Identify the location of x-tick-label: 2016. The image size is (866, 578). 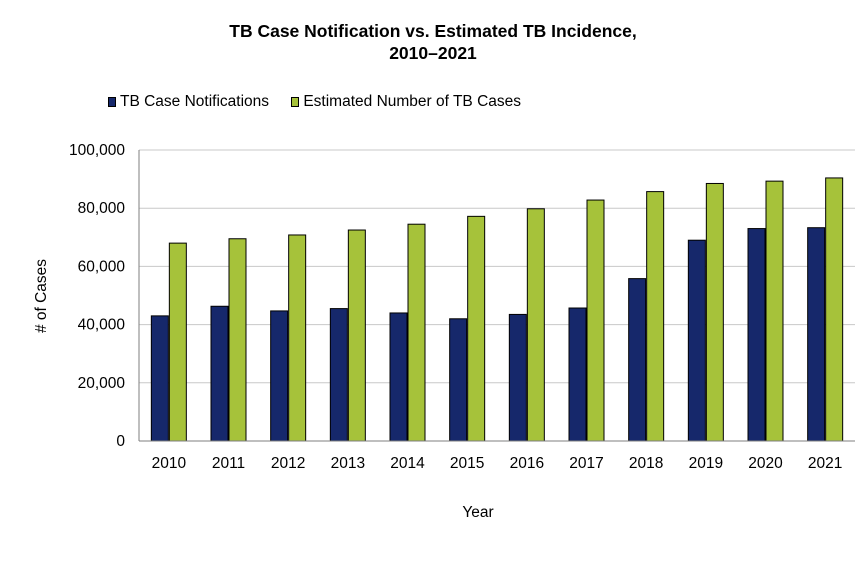
(527, 463).